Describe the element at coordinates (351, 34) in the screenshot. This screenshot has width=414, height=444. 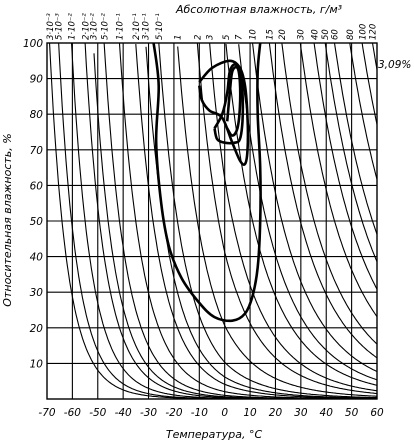
I see `top-tick-label: 80` at that location.